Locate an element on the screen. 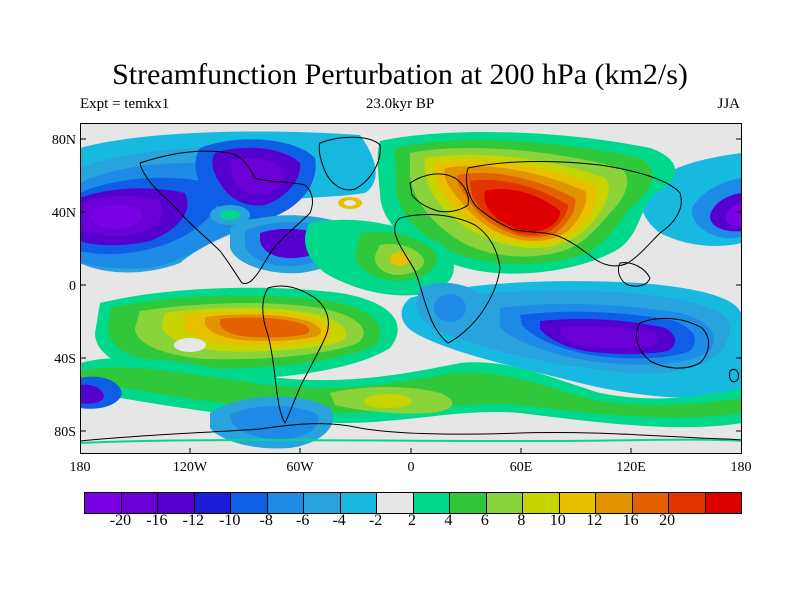 The image size is (800, 600). lon-label-60w: 60W is located at coordinates (300, 467).